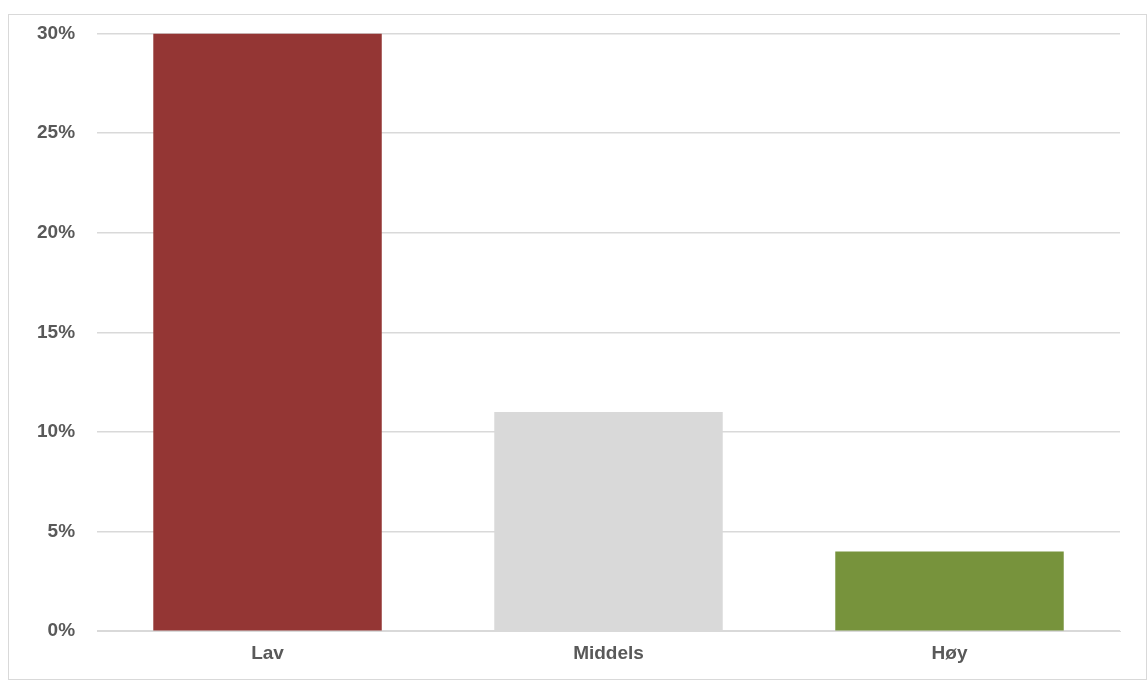  I want to click on x-tick-label: Høy, so click(949, 652).